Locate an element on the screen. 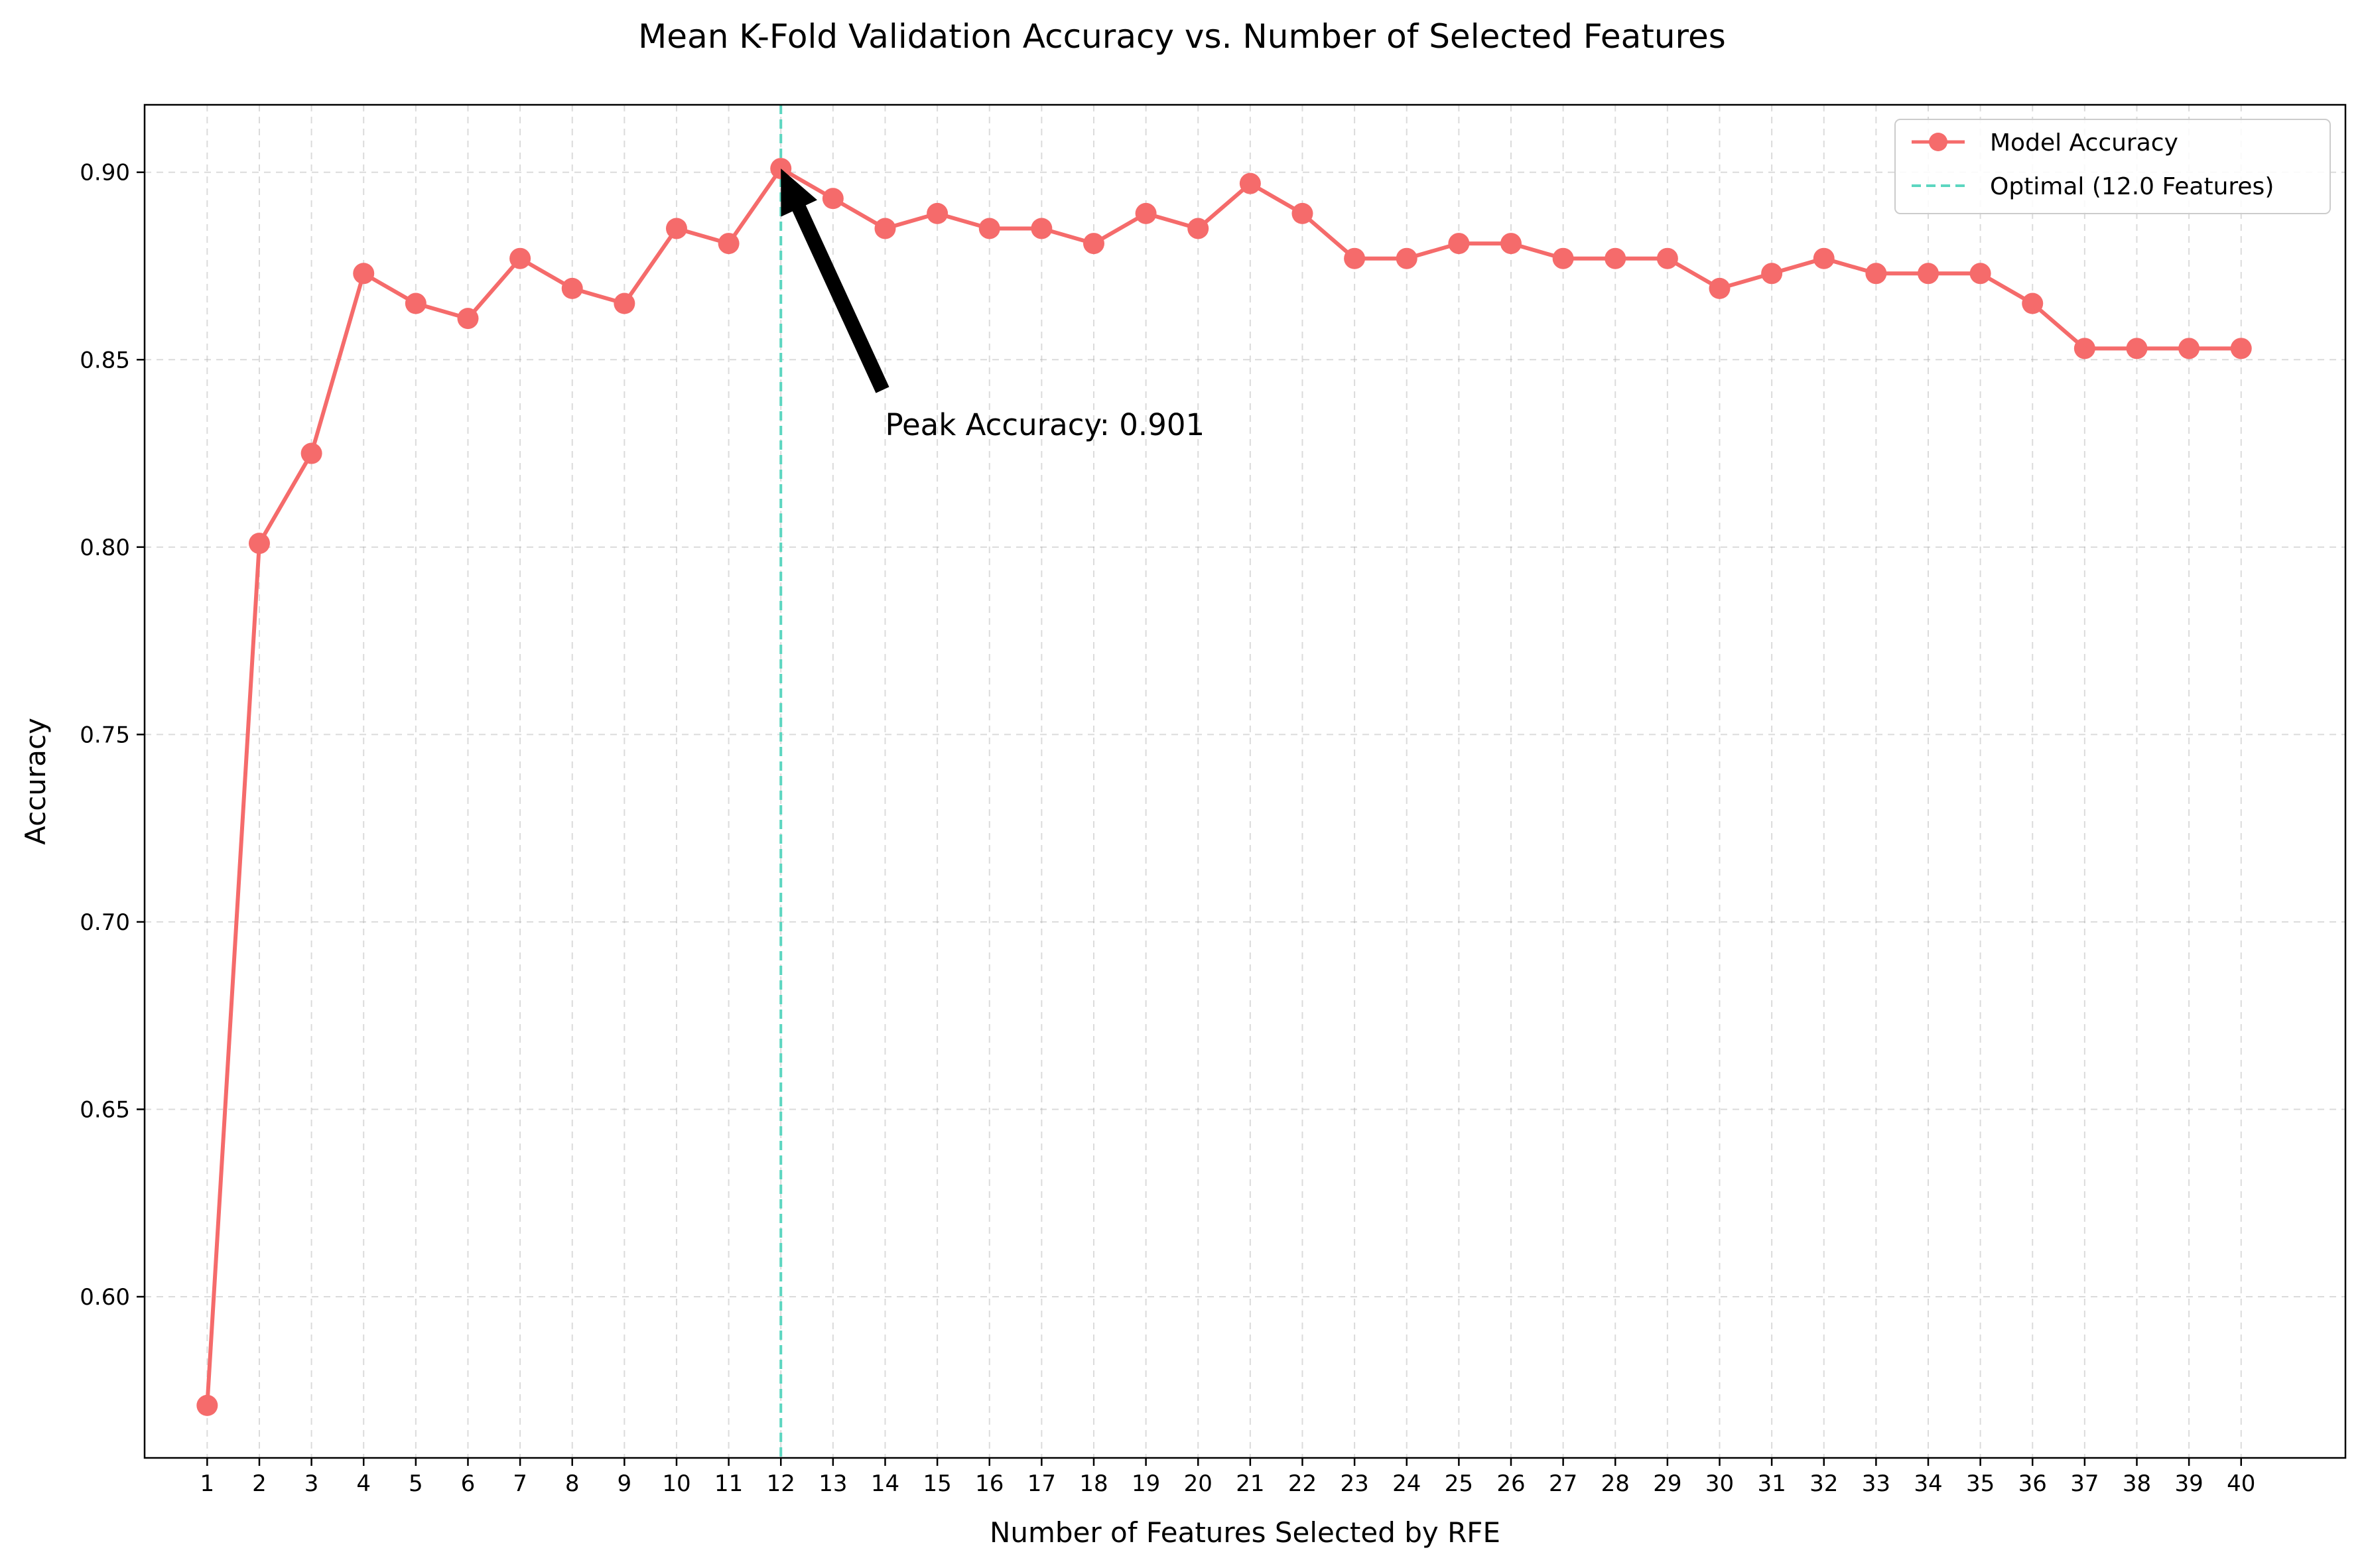  x-tick-label: 33 is located at coordinates (1876, 1483).